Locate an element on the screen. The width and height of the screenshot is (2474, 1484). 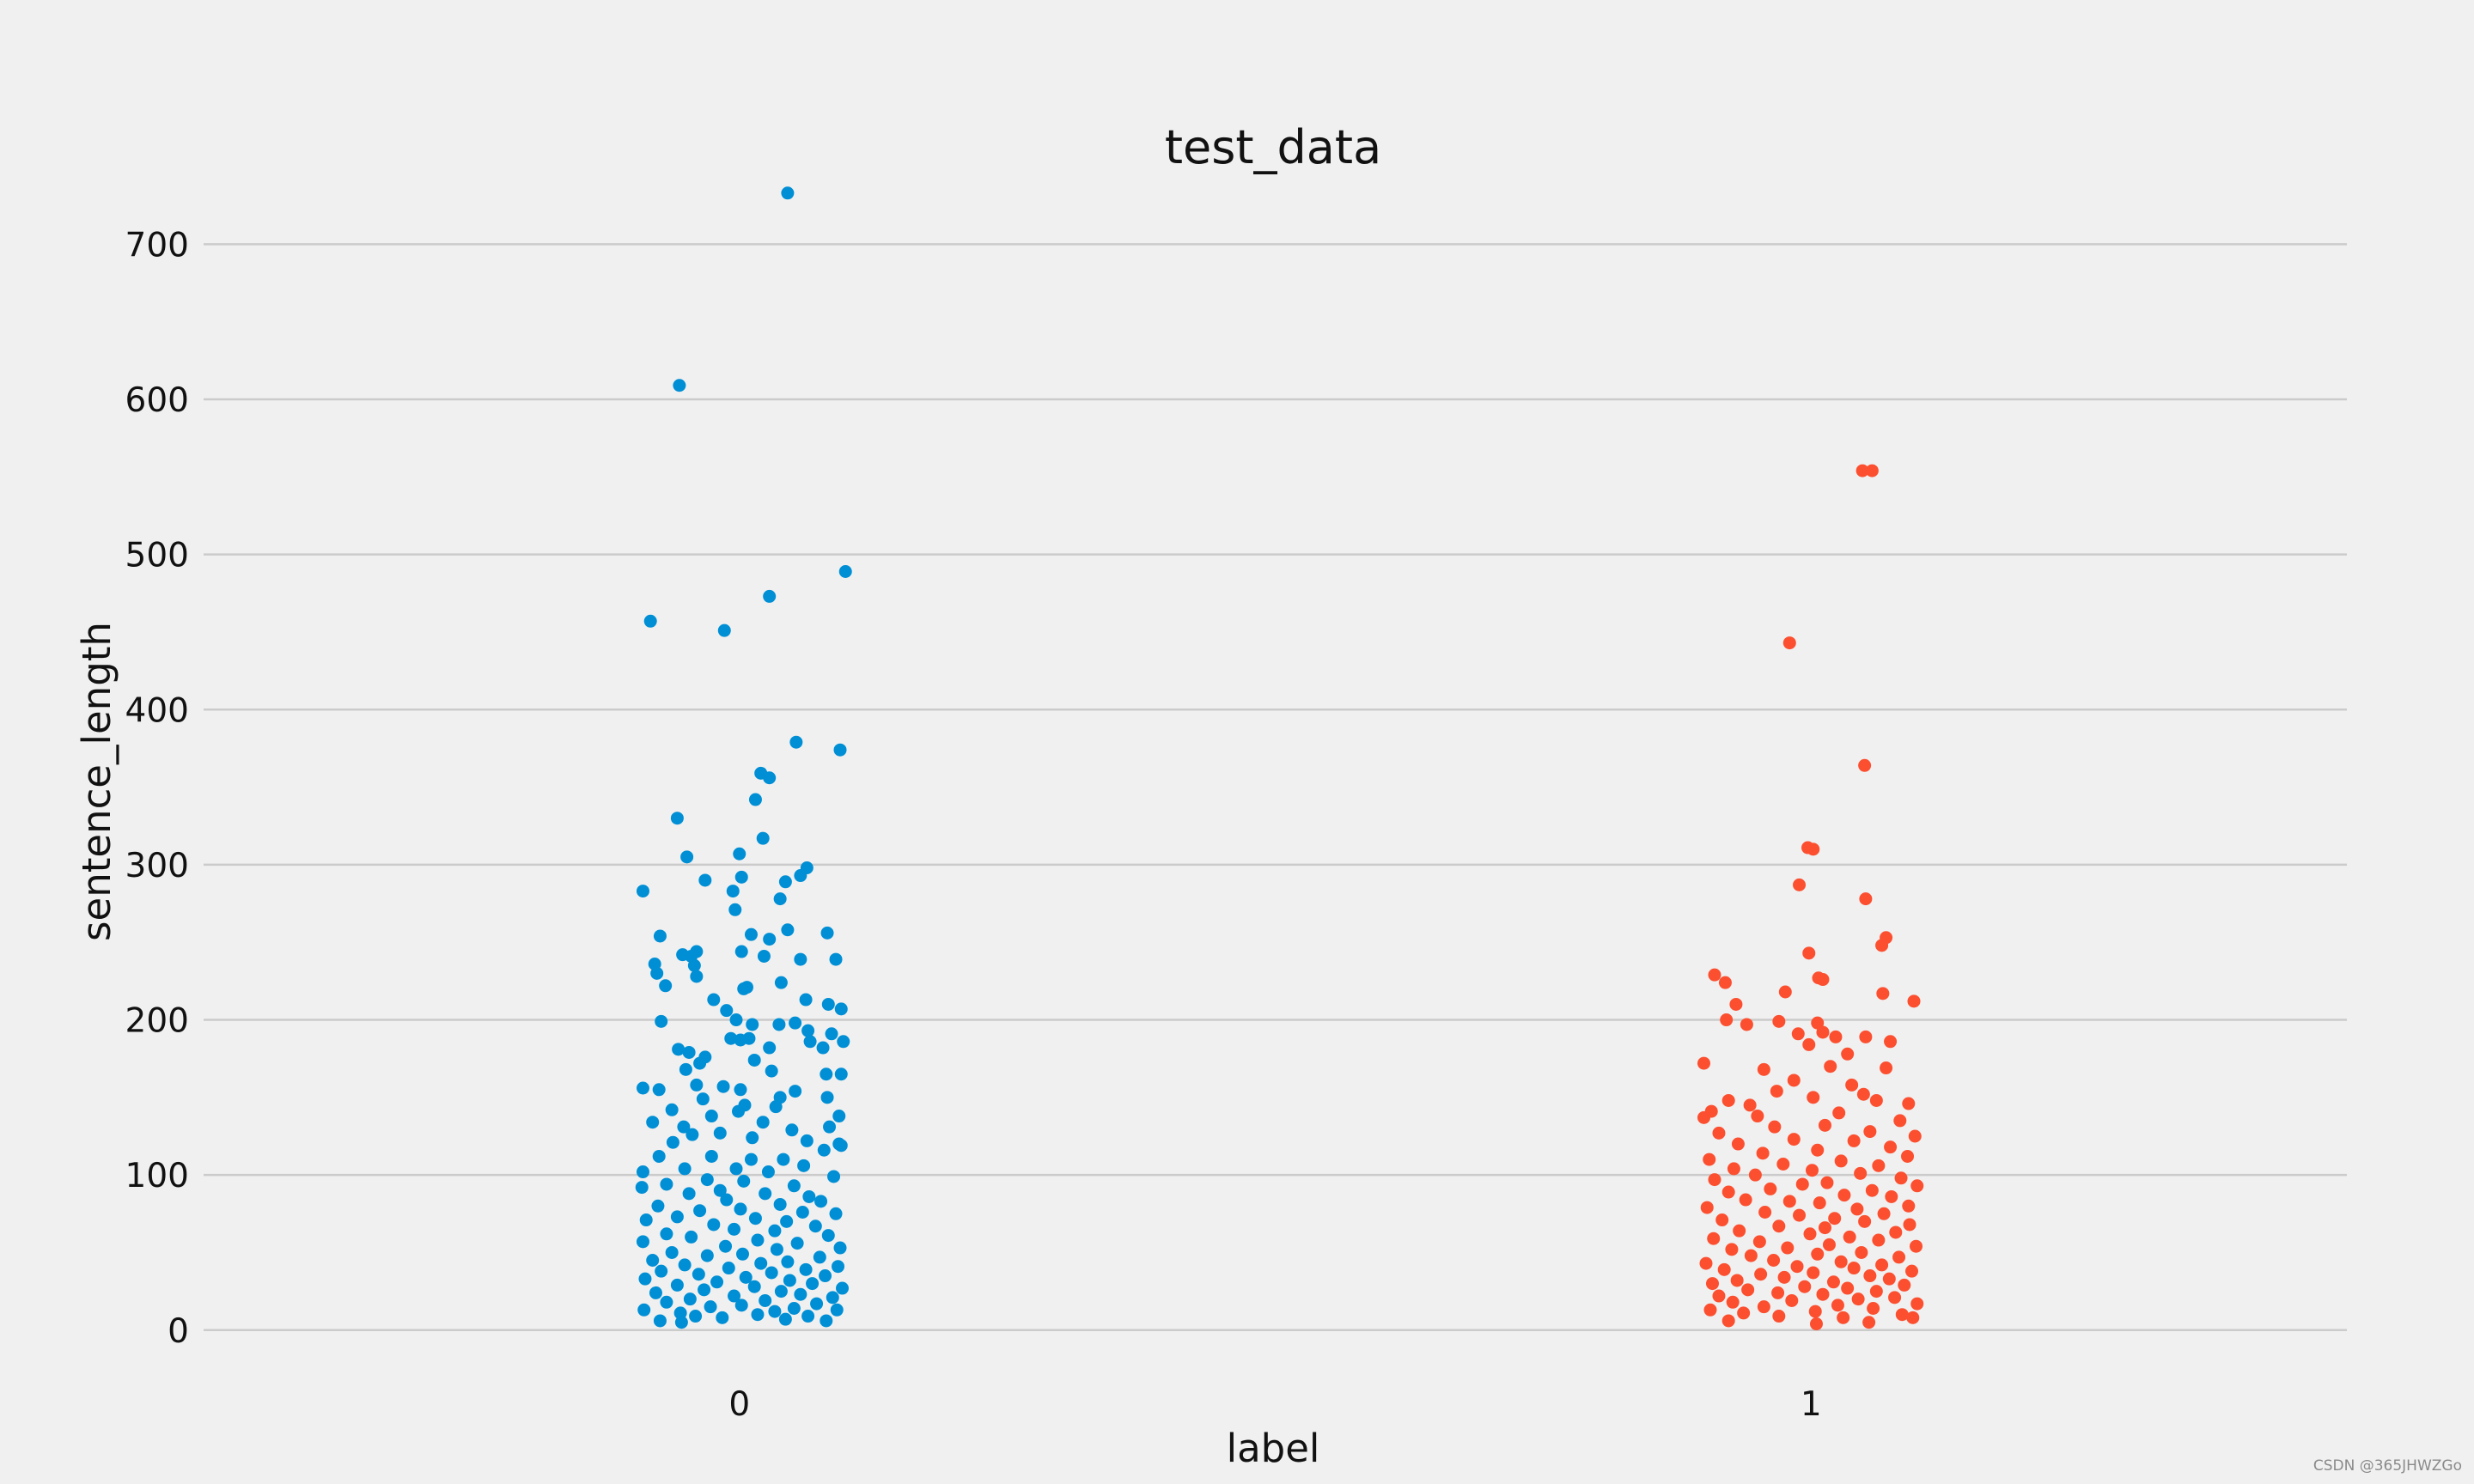
y-tick-label: 0 is located at coordinates (178, 1332).